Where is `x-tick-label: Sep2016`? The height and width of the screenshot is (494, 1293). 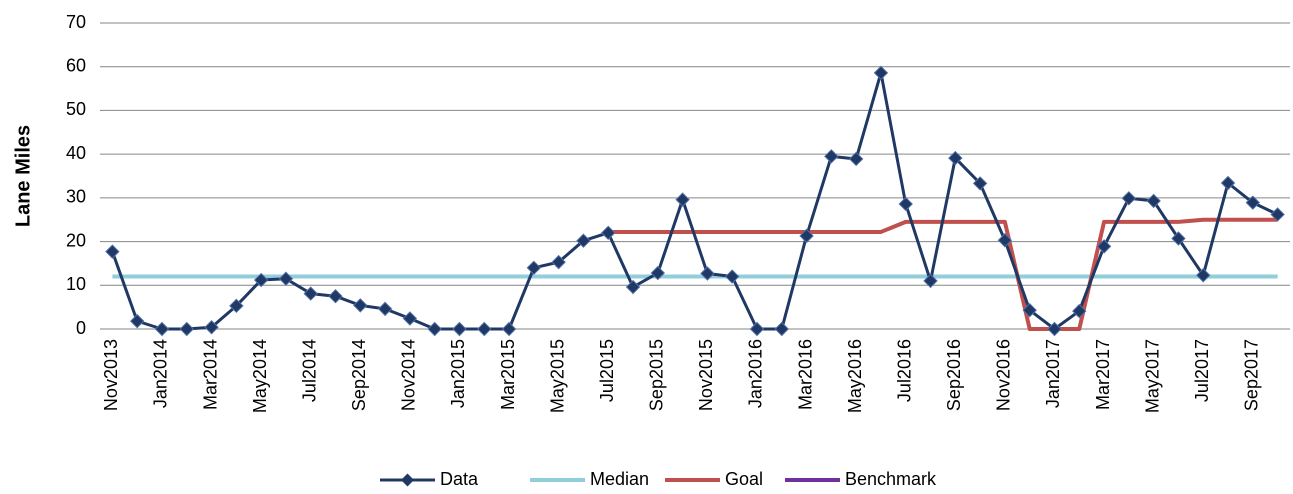 x-tick-label: Sep2016 is located at coordinates (954, 375).